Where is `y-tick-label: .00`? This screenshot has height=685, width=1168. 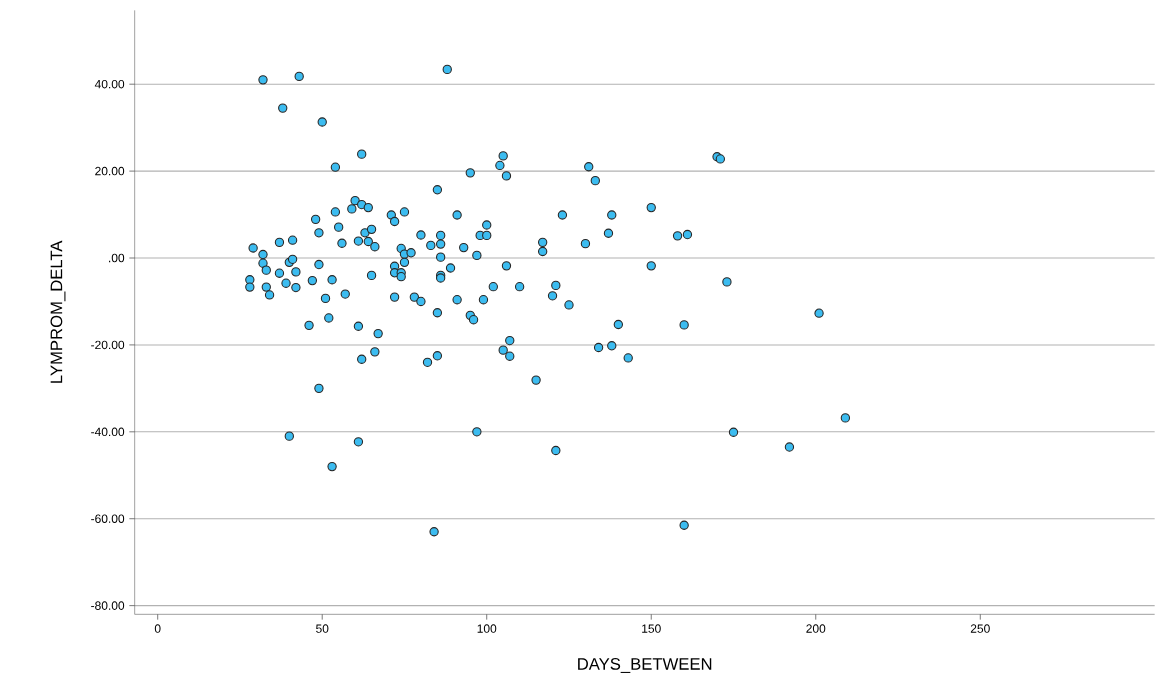 y-tick-label: .00 is located at coordinates (117, 258).